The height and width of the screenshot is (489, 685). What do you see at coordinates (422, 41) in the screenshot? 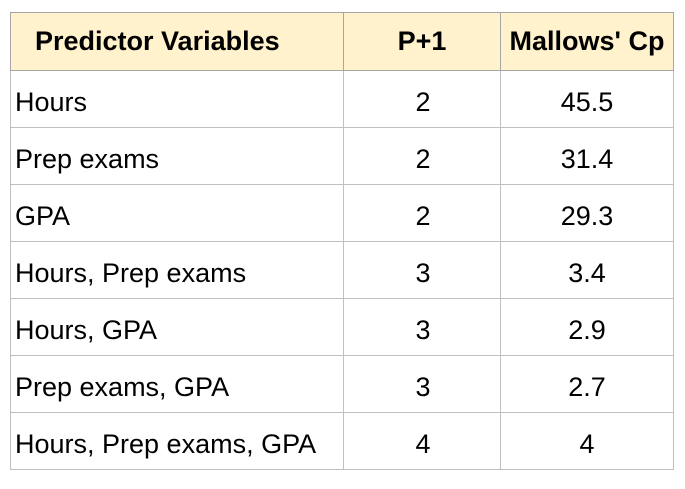
I see `header-p-plus-1: P+1` at bounding box center [422, 41].